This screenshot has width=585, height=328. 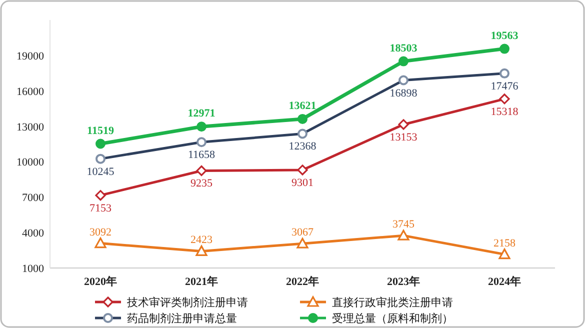 What do you see at coordinates (202, 155) in the screenshot?
I see `data-label: 11658` at bounding box center [202, 155].